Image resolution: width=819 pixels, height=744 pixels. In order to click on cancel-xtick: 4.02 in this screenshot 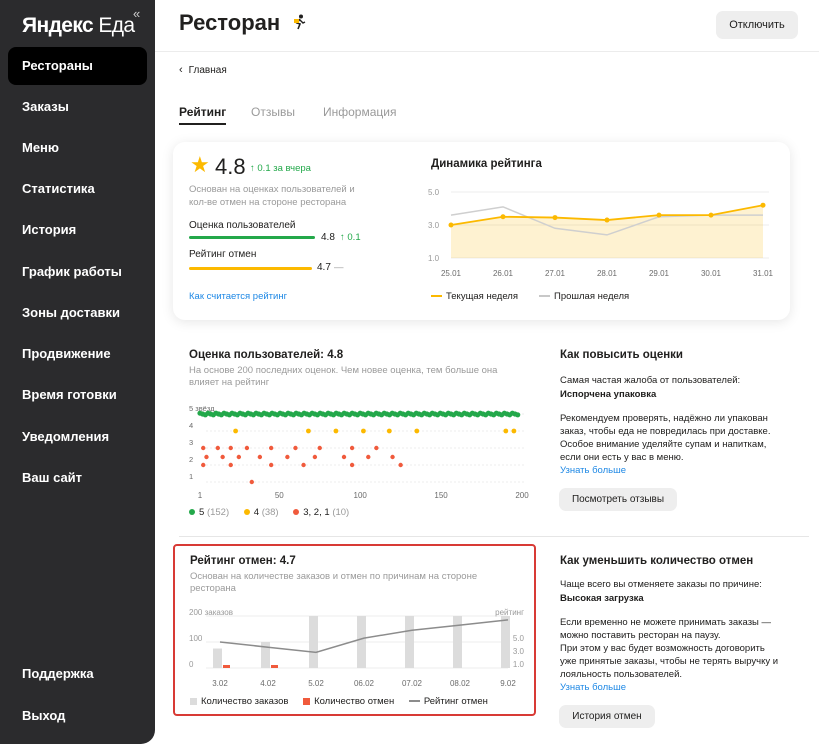, I will do `click(268, 683)`.